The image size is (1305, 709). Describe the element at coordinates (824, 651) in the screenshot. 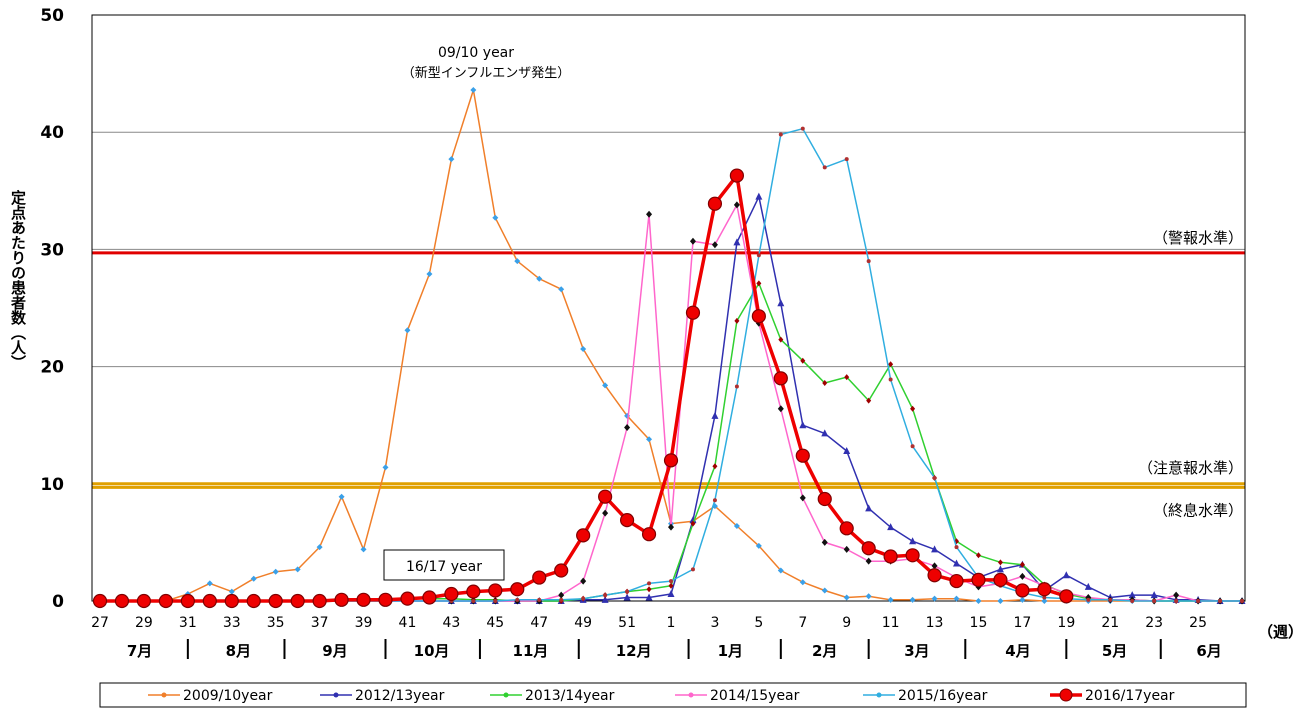

I see `month-label: 2月` at that location.